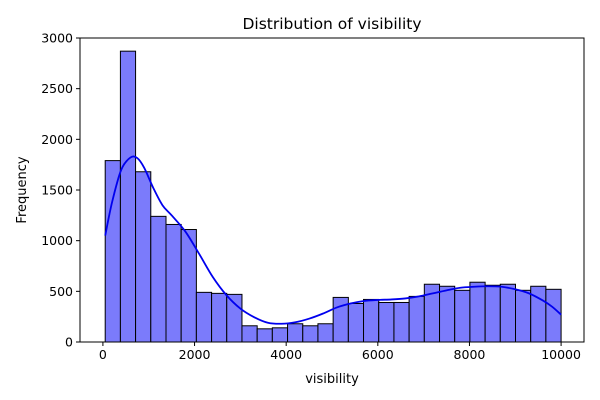  I want to click on y-tick-label: 1000, so click(57, 240).